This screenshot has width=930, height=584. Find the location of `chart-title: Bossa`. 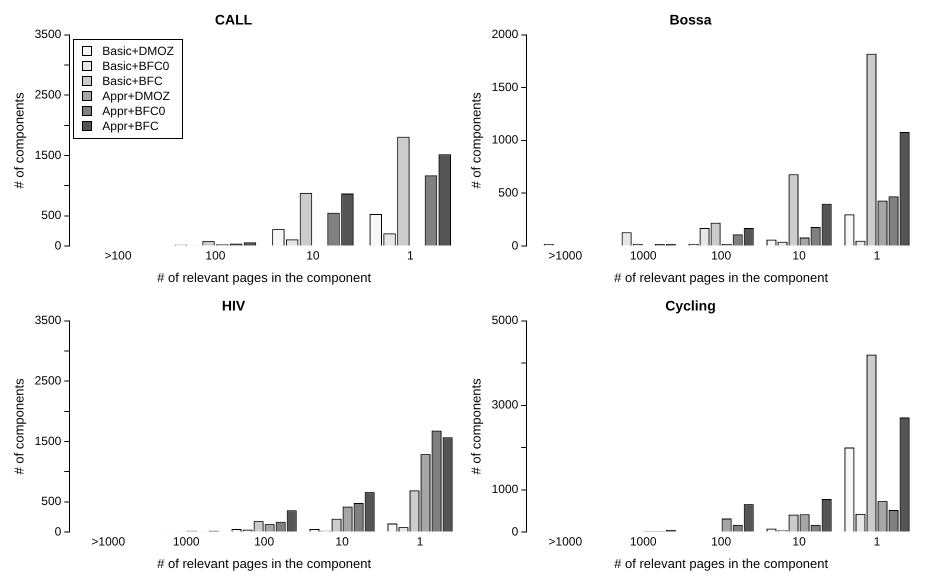

chart-title: Bossa is located at coordinates (690, 19).